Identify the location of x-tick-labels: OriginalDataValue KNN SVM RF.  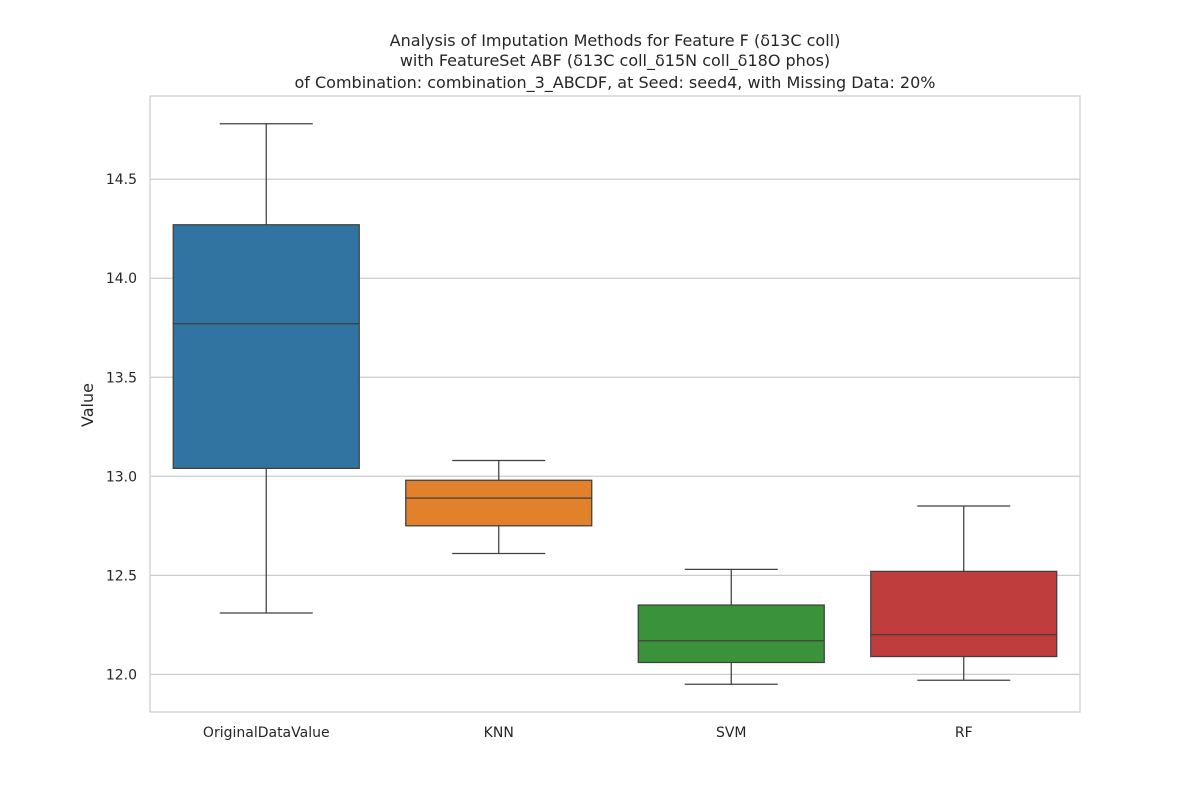
(588, 733).